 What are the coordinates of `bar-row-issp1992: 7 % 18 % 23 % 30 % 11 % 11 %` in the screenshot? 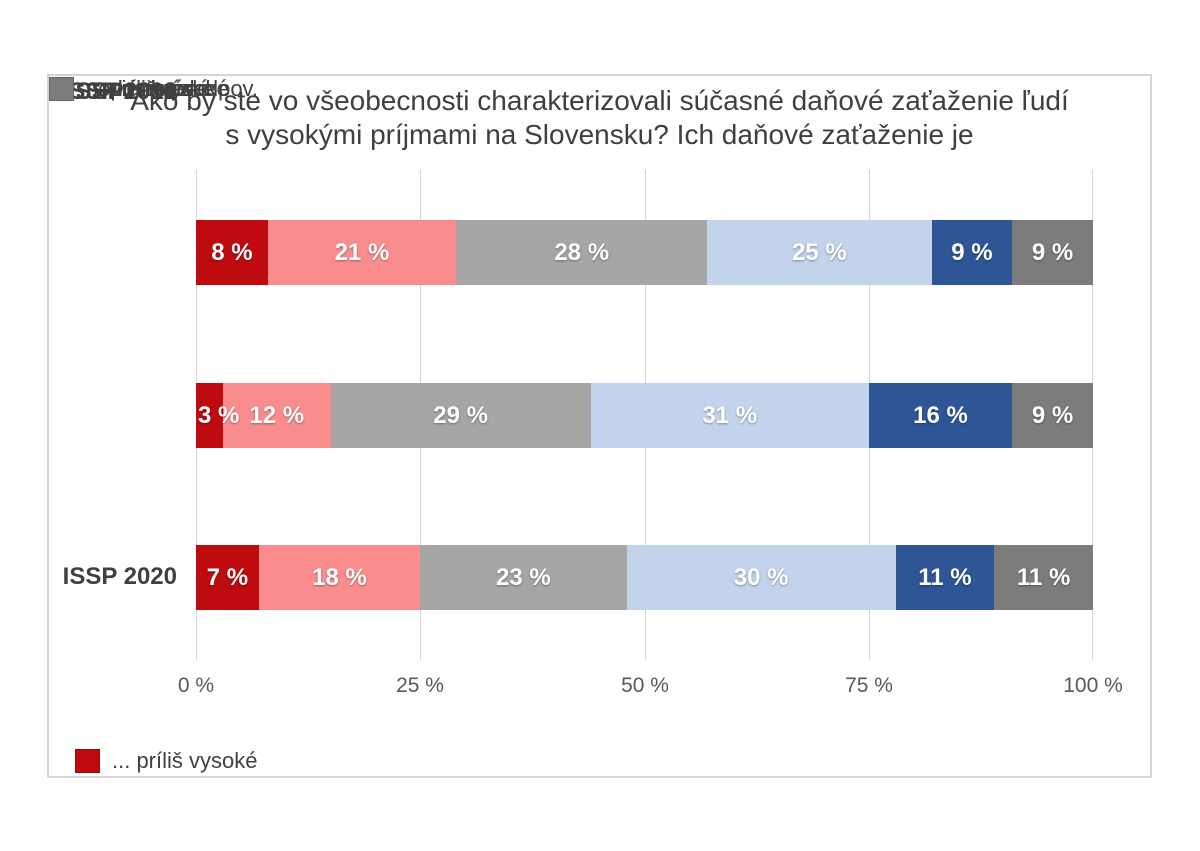 It's located at (644, 577).